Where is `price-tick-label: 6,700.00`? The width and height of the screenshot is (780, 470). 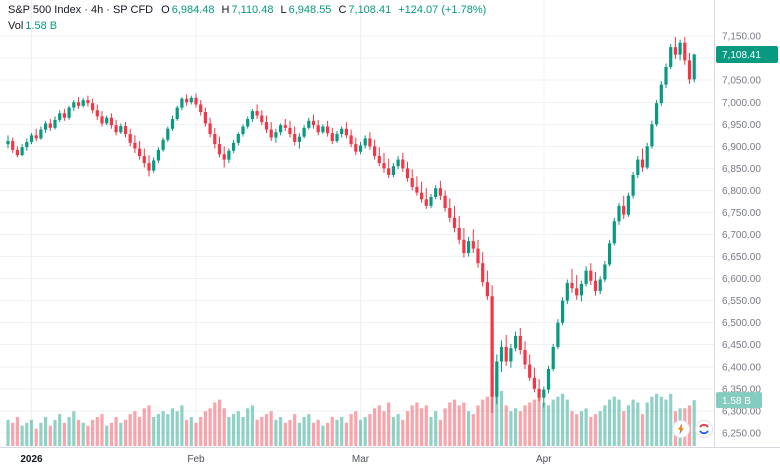
price-tick-label: 6,700.00 is located at coordinates (741, 235).